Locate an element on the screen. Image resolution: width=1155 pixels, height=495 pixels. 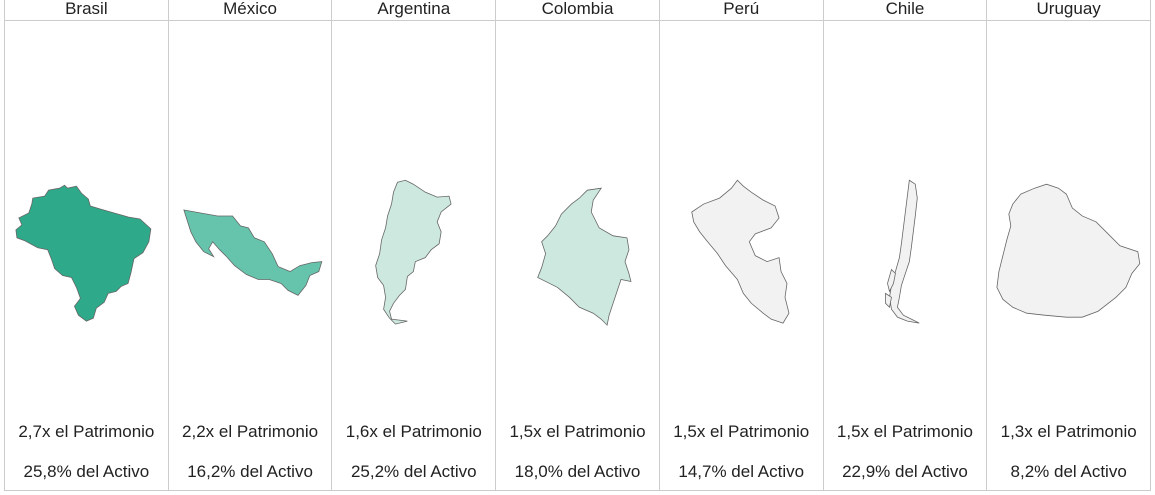
colombia-map-icon is located at coordinates (584, 256).